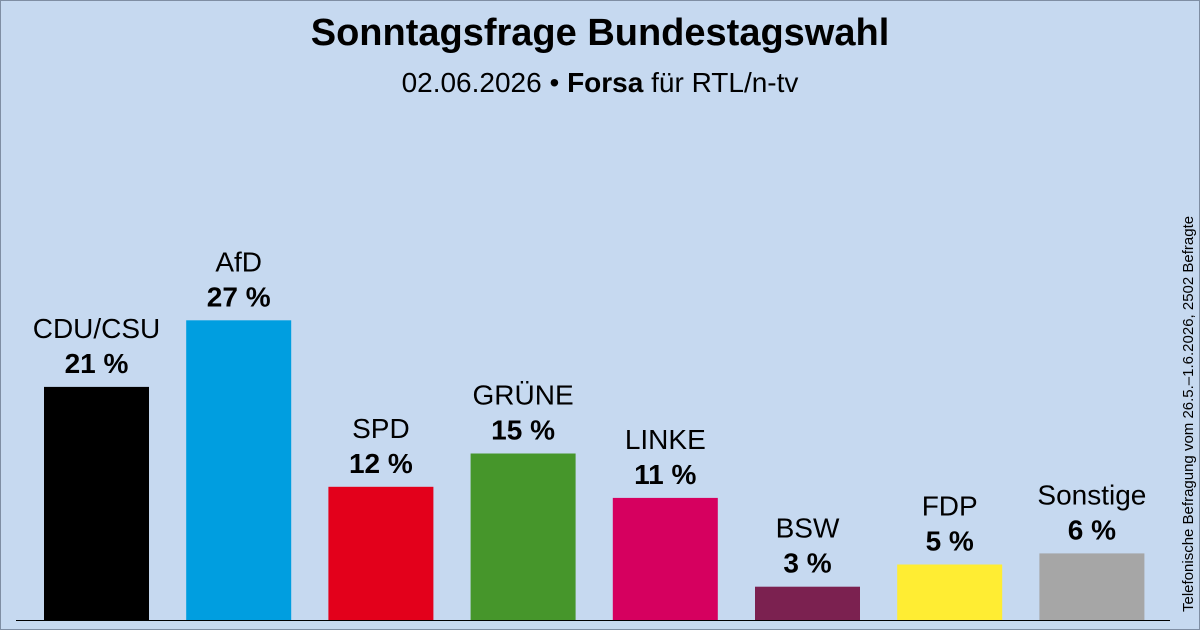  What do you see at coordinates (605, 82) in the screenshot?
I see `subtitle-pollster: Forsa` at bounding box center [605, 82].